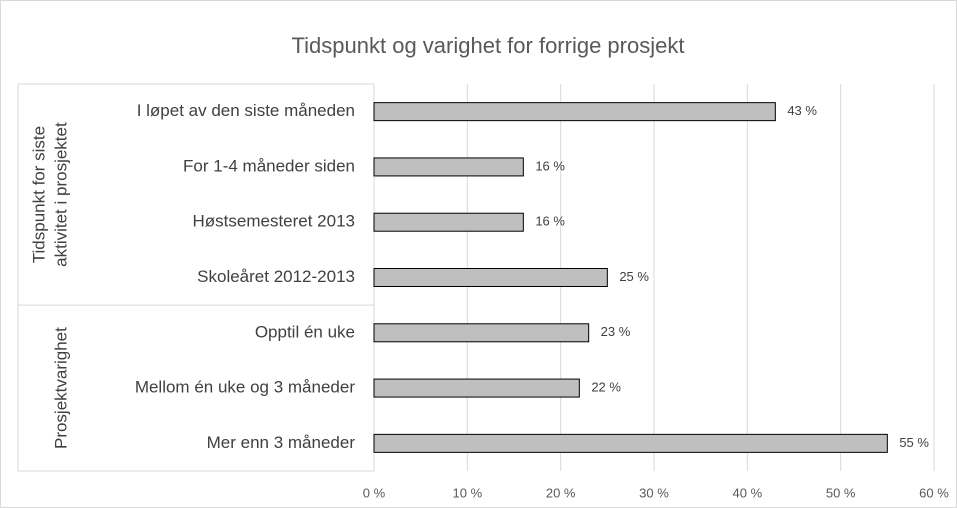 This screenshot has width=957, height=508. Describe the element at coordinates (276, 276) in the screenshot. I see `y-tick-label: Skoleåret 2012-2013` at that location.